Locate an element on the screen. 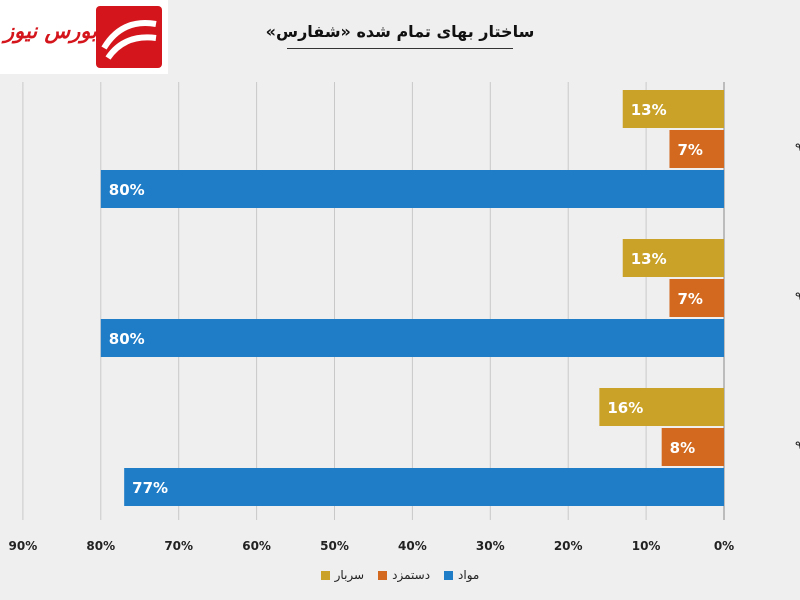 The image size is (800, 600). x-tick-label: 90% is located at coordinates (23, 546).